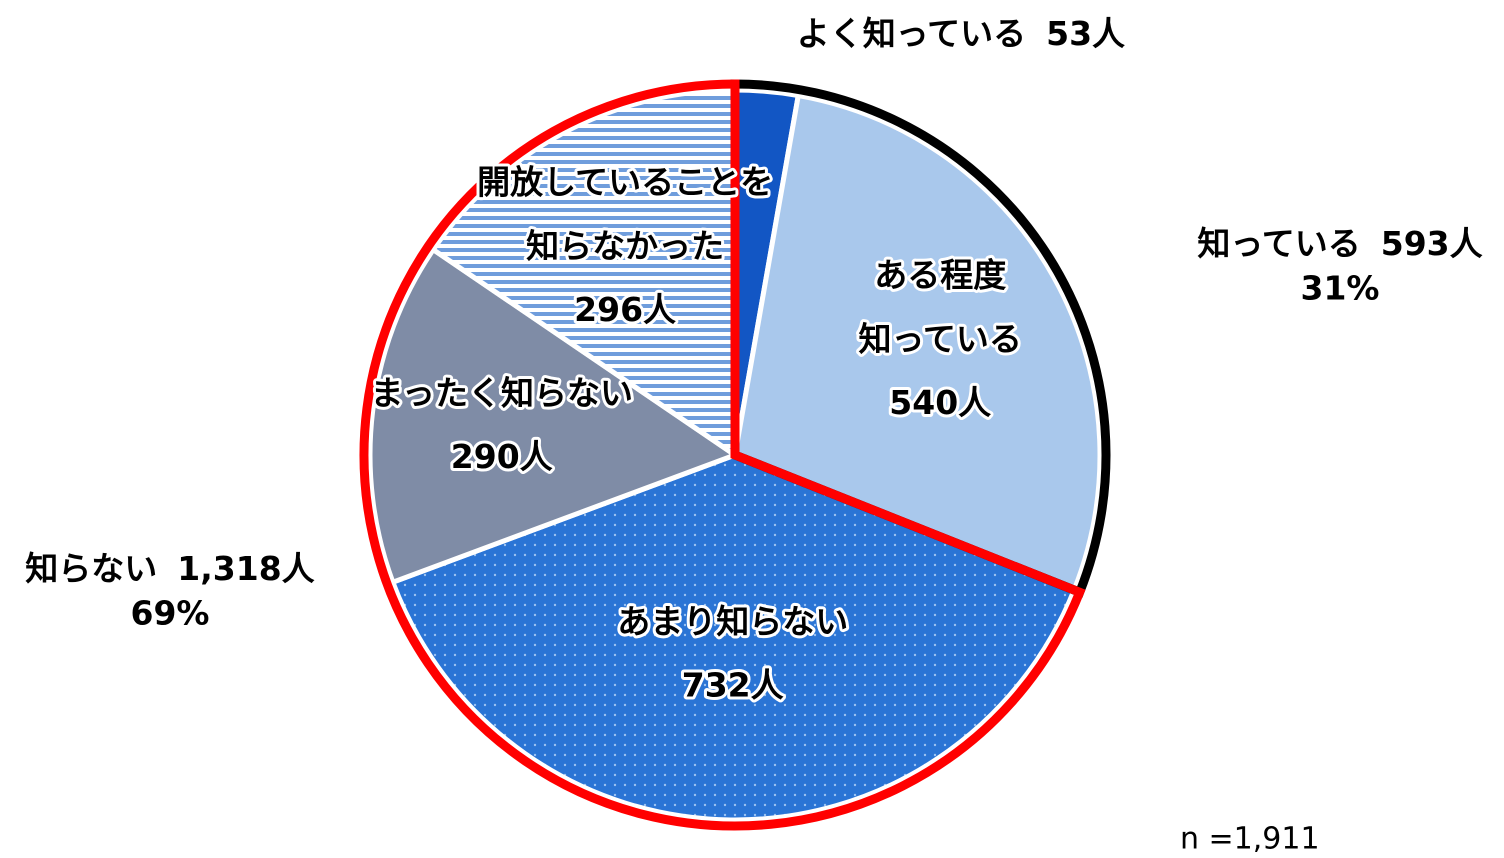 The height and width of the screenshot is (858, 1504). What do you see at coordinates (169, 568) in the screenshot?
I see `group-label: 知らない 1,318人` at bounding box center [169, 568].